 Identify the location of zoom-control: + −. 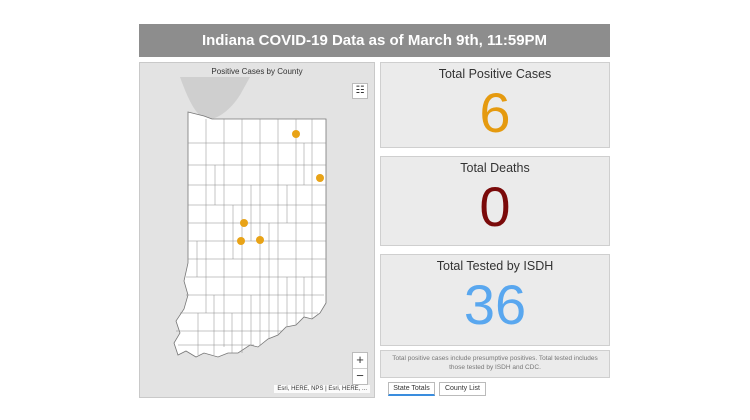
(360, 368).